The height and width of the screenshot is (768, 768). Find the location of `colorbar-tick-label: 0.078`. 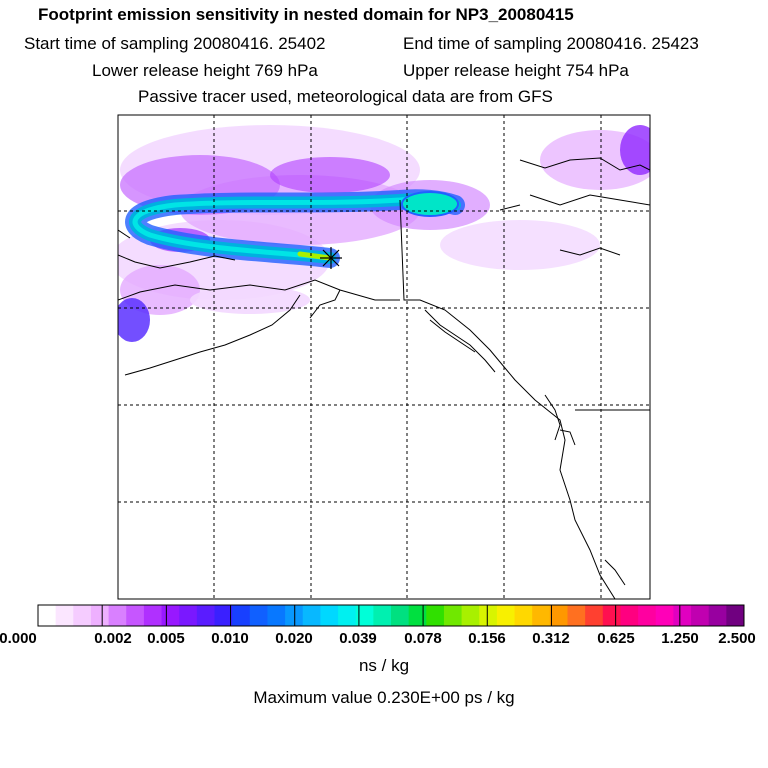

colorbar-tick-label: 0.078 is located at coordinates (423, 638).